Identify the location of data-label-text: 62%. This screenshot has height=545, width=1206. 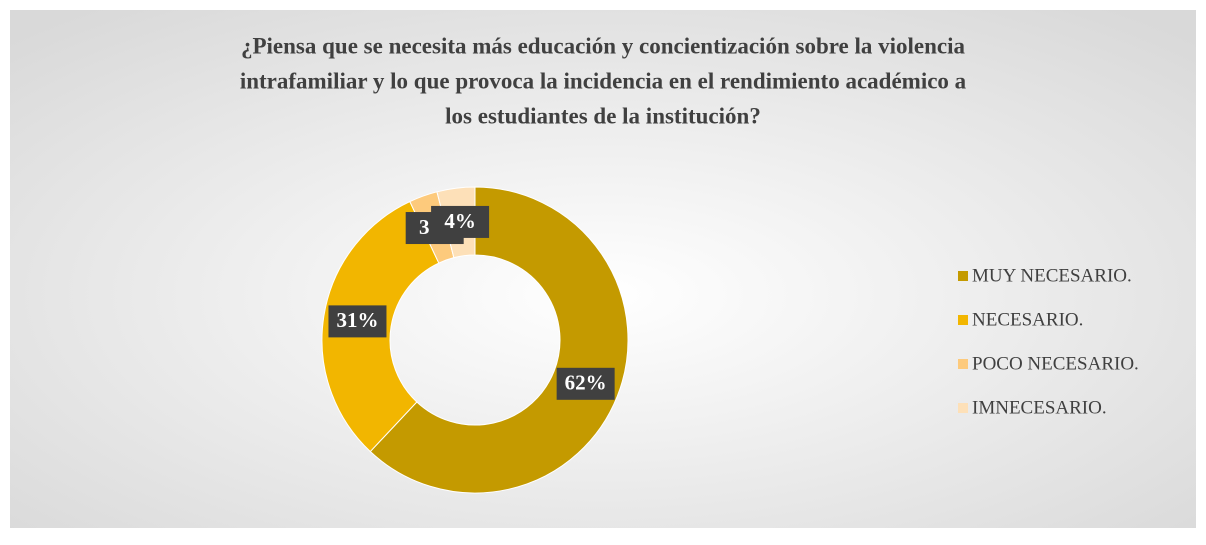
(586, 383).